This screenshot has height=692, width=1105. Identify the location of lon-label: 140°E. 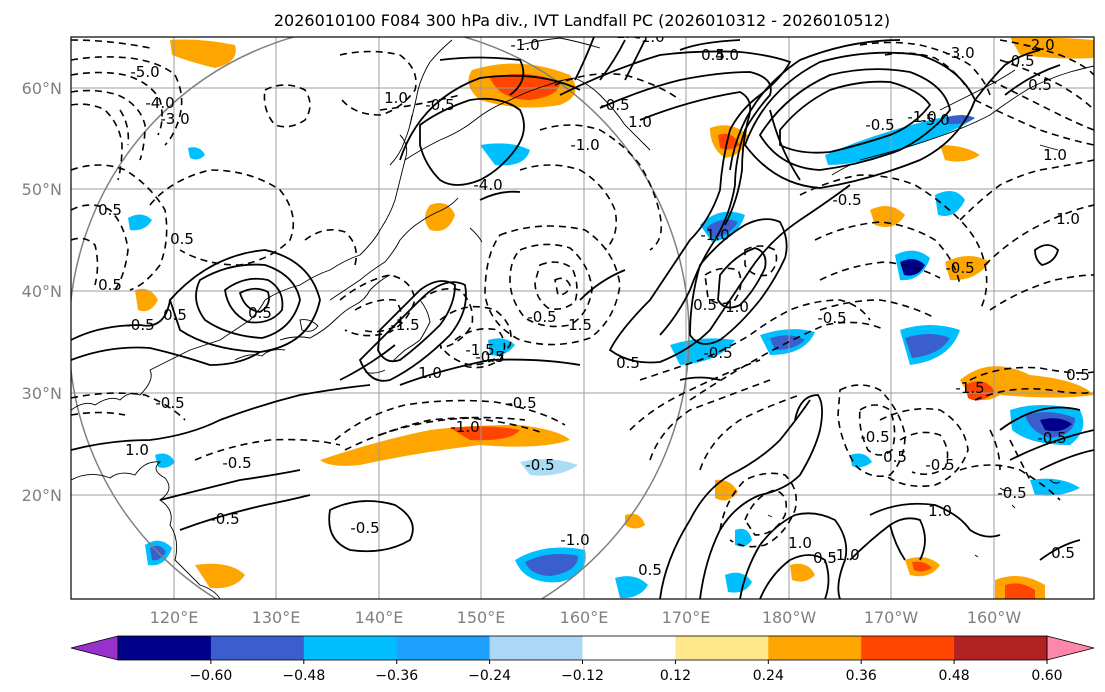
(379, 617).